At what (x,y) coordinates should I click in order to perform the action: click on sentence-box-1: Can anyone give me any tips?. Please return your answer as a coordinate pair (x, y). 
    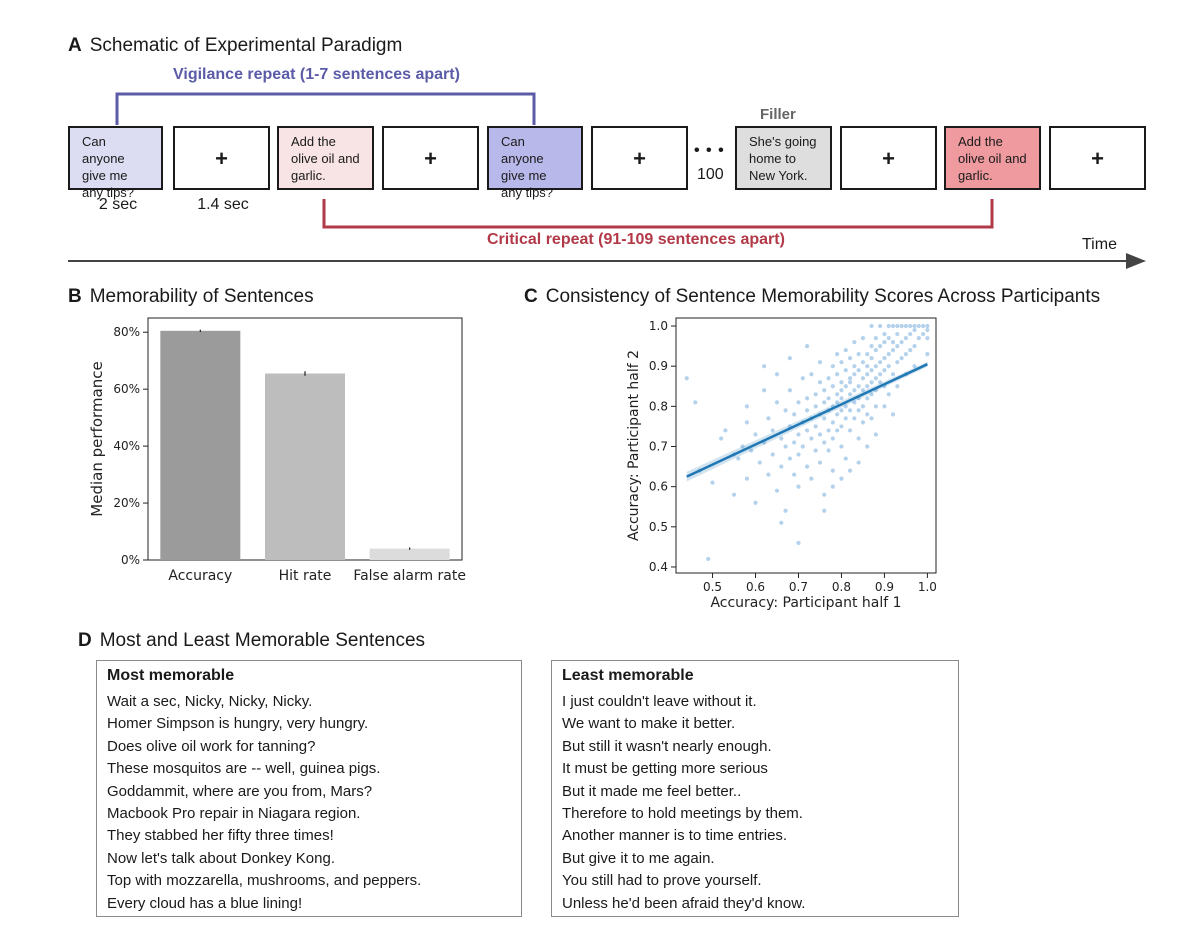
    Looking at the image, I should click on (115, 163).